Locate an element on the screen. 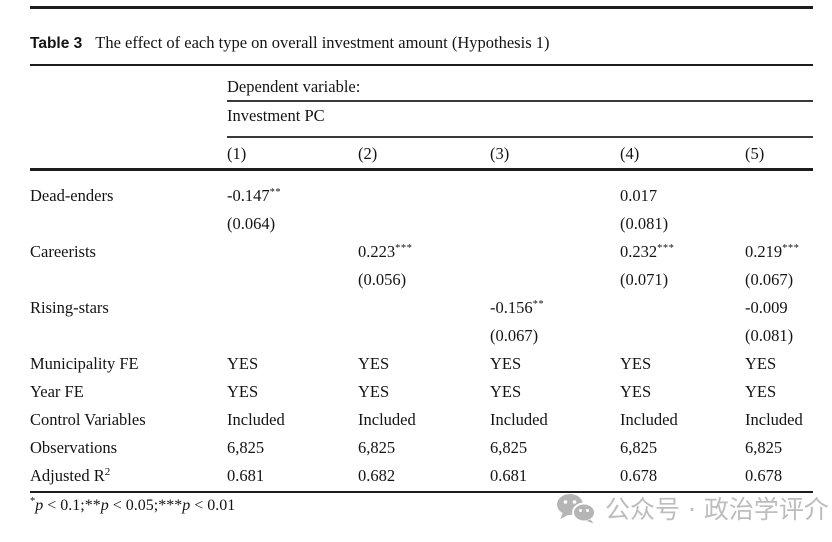 The width and height of the screenshot is (832, 542). table-cell: (0.071) is located at coordinates (644, 279).